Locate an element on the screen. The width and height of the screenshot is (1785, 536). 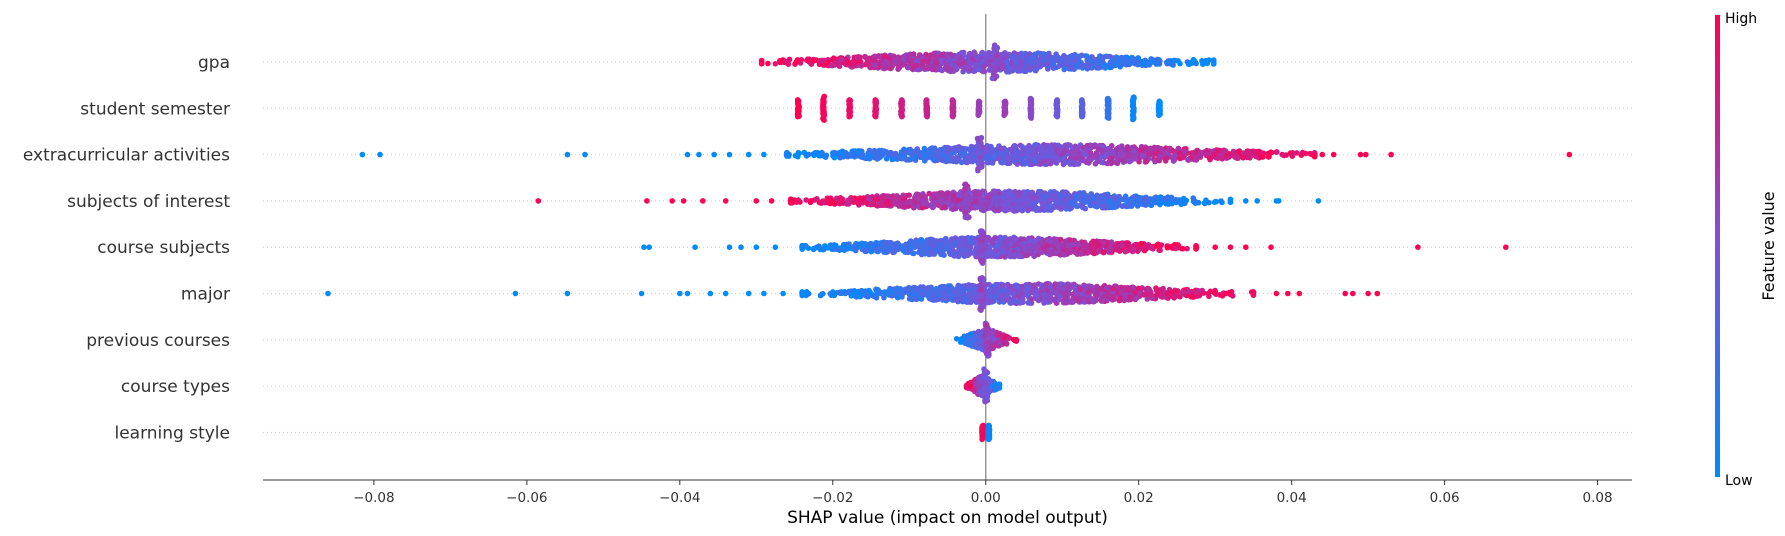
feature-label: course subjects is located at coordinates (163, 248).